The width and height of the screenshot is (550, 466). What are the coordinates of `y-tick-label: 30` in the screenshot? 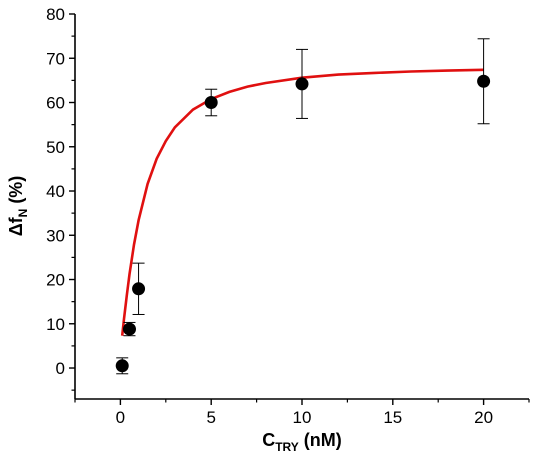 It's located at (55, 235).